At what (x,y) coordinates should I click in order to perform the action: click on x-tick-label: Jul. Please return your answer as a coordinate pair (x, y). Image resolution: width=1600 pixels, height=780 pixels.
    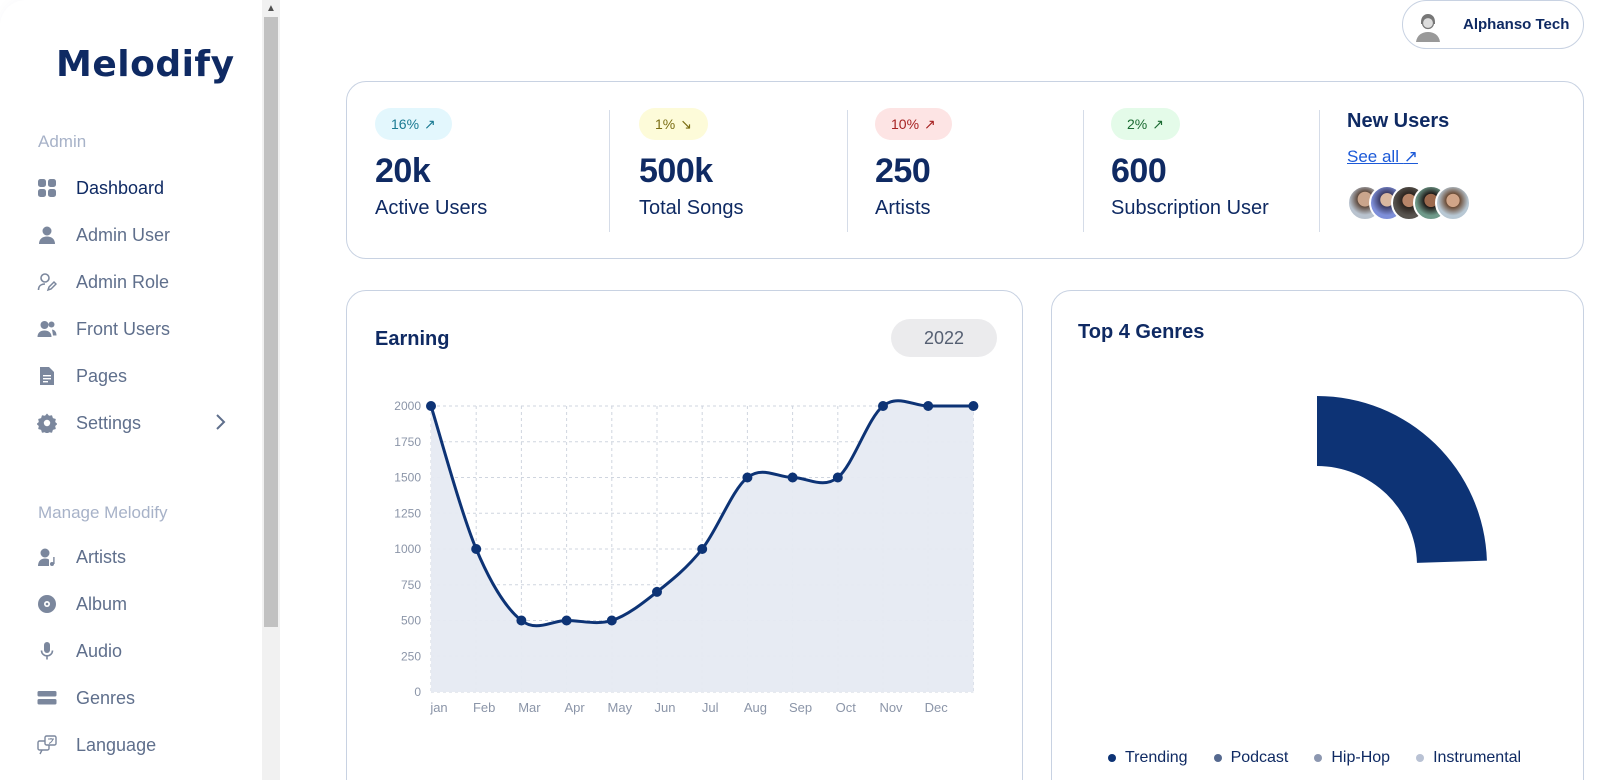
    Looking at the image, I should click on (710, 707).